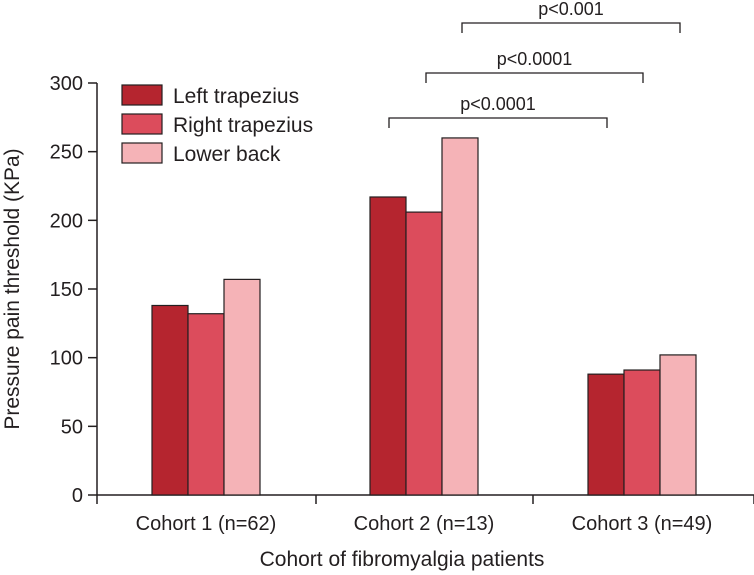 This screenshot has width=754, height=575. What do you see at coordinates (12, 288) in the screenshot?
I see `y-axis-title: Pressure pain threshold (KPa)` at bounding box center [12, 288].